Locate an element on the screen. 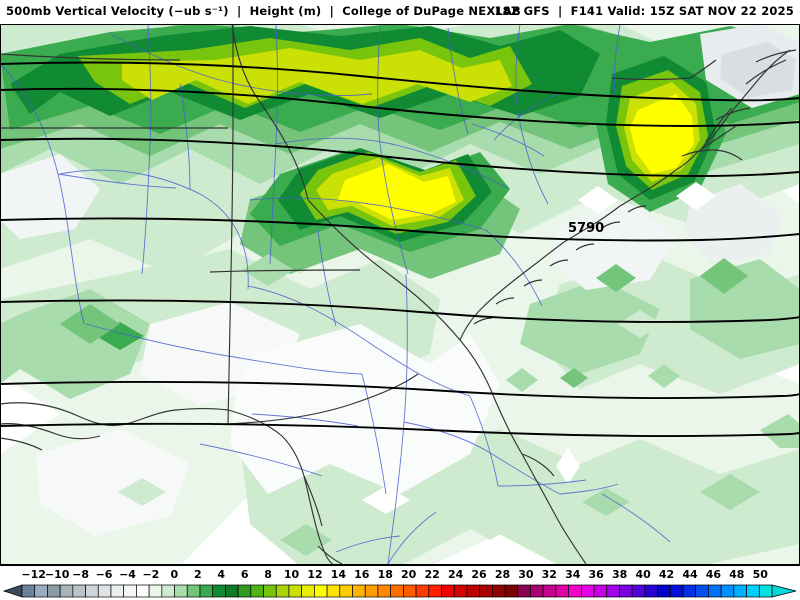 The image size is (800, 600). colorbar-tick-label: −10 is located at coordinates (57, 574).